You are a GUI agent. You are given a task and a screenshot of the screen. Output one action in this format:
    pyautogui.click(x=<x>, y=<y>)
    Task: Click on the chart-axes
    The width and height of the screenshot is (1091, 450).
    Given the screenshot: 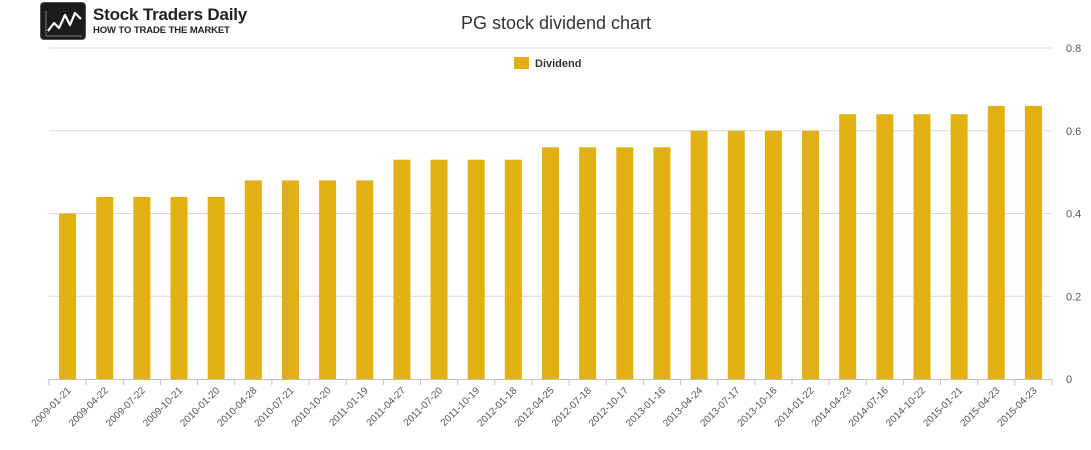 What is the action you would take?
    pyautogui.click(x=550, y=382)
    